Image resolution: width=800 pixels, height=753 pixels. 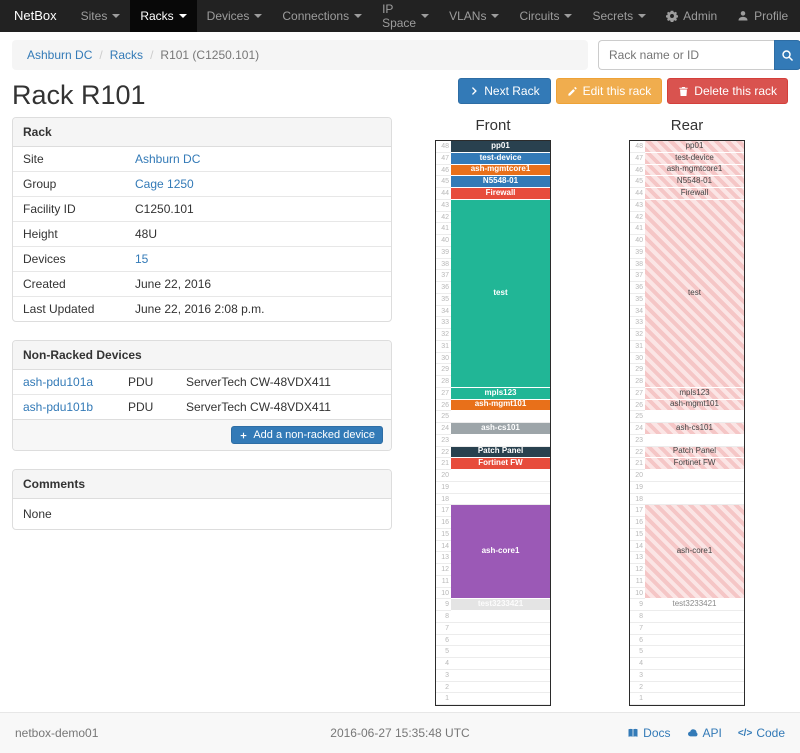 What do you see at coordinates (235, 16) in the screenshot?
I see `nav-item-devices: Devices` at bounding box center [235, 16].